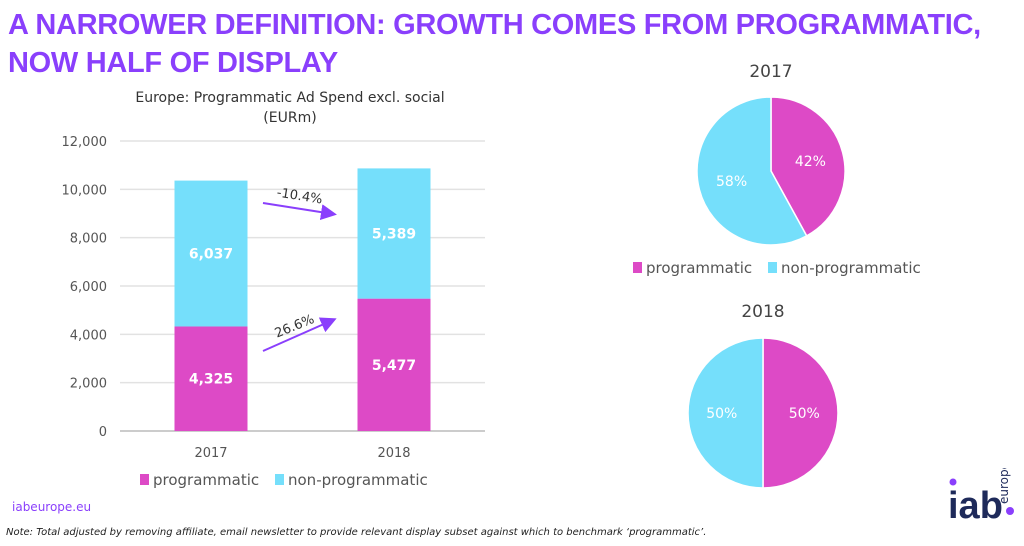  I want to click on y-tick-label: 2,000, so click(88, 384).